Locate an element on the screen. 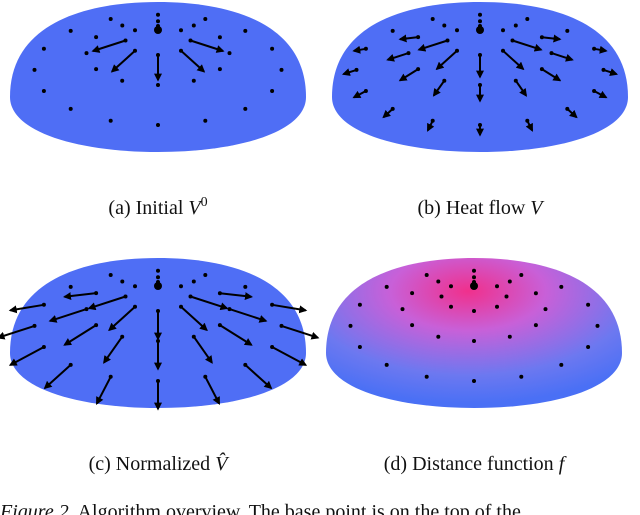  caption-c: (c) Normalized V̂ is located at coordinates (160, 463).